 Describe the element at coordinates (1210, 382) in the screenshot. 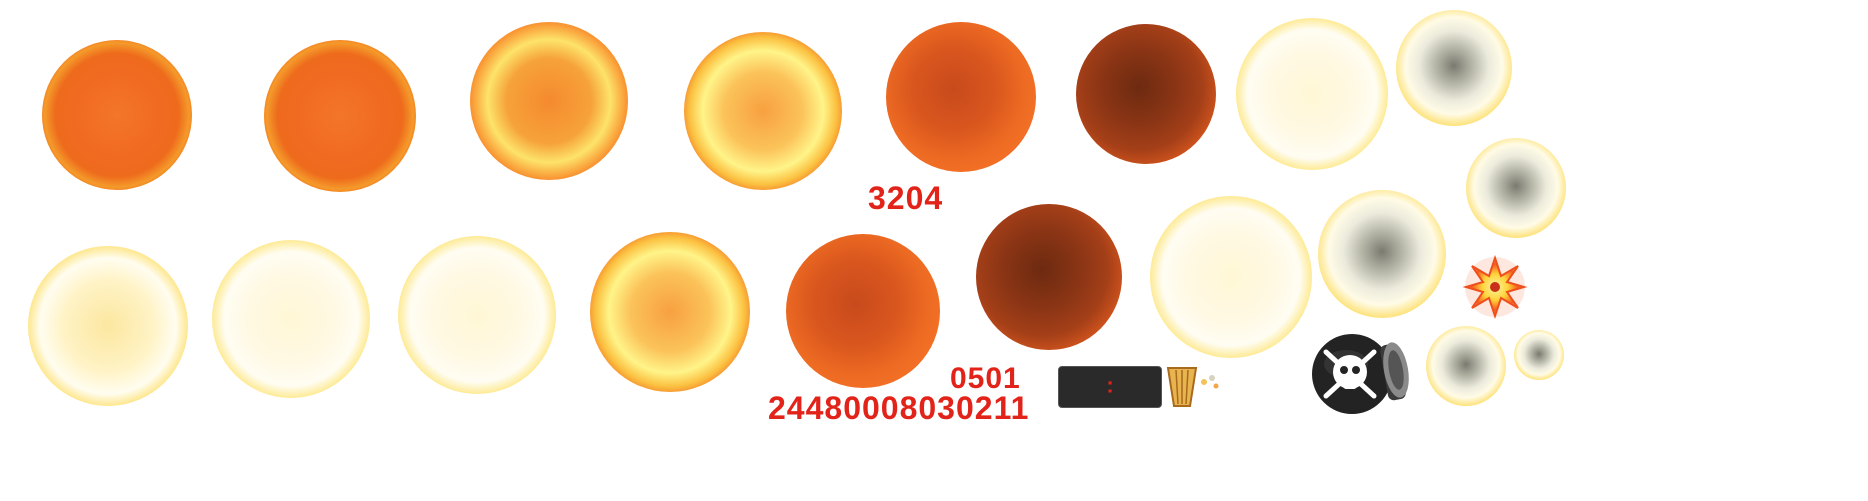

I see `debris-icon` at that location.